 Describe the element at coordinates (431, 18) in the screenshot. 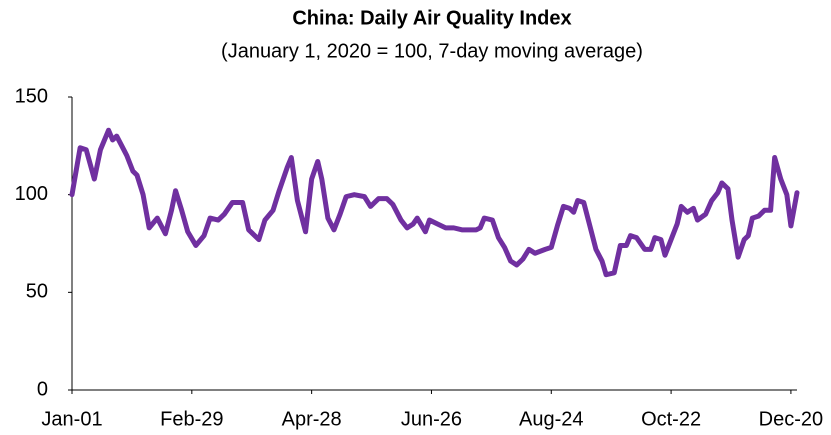

I see `chart-title: China: Daily Air Quality Index` at that location.